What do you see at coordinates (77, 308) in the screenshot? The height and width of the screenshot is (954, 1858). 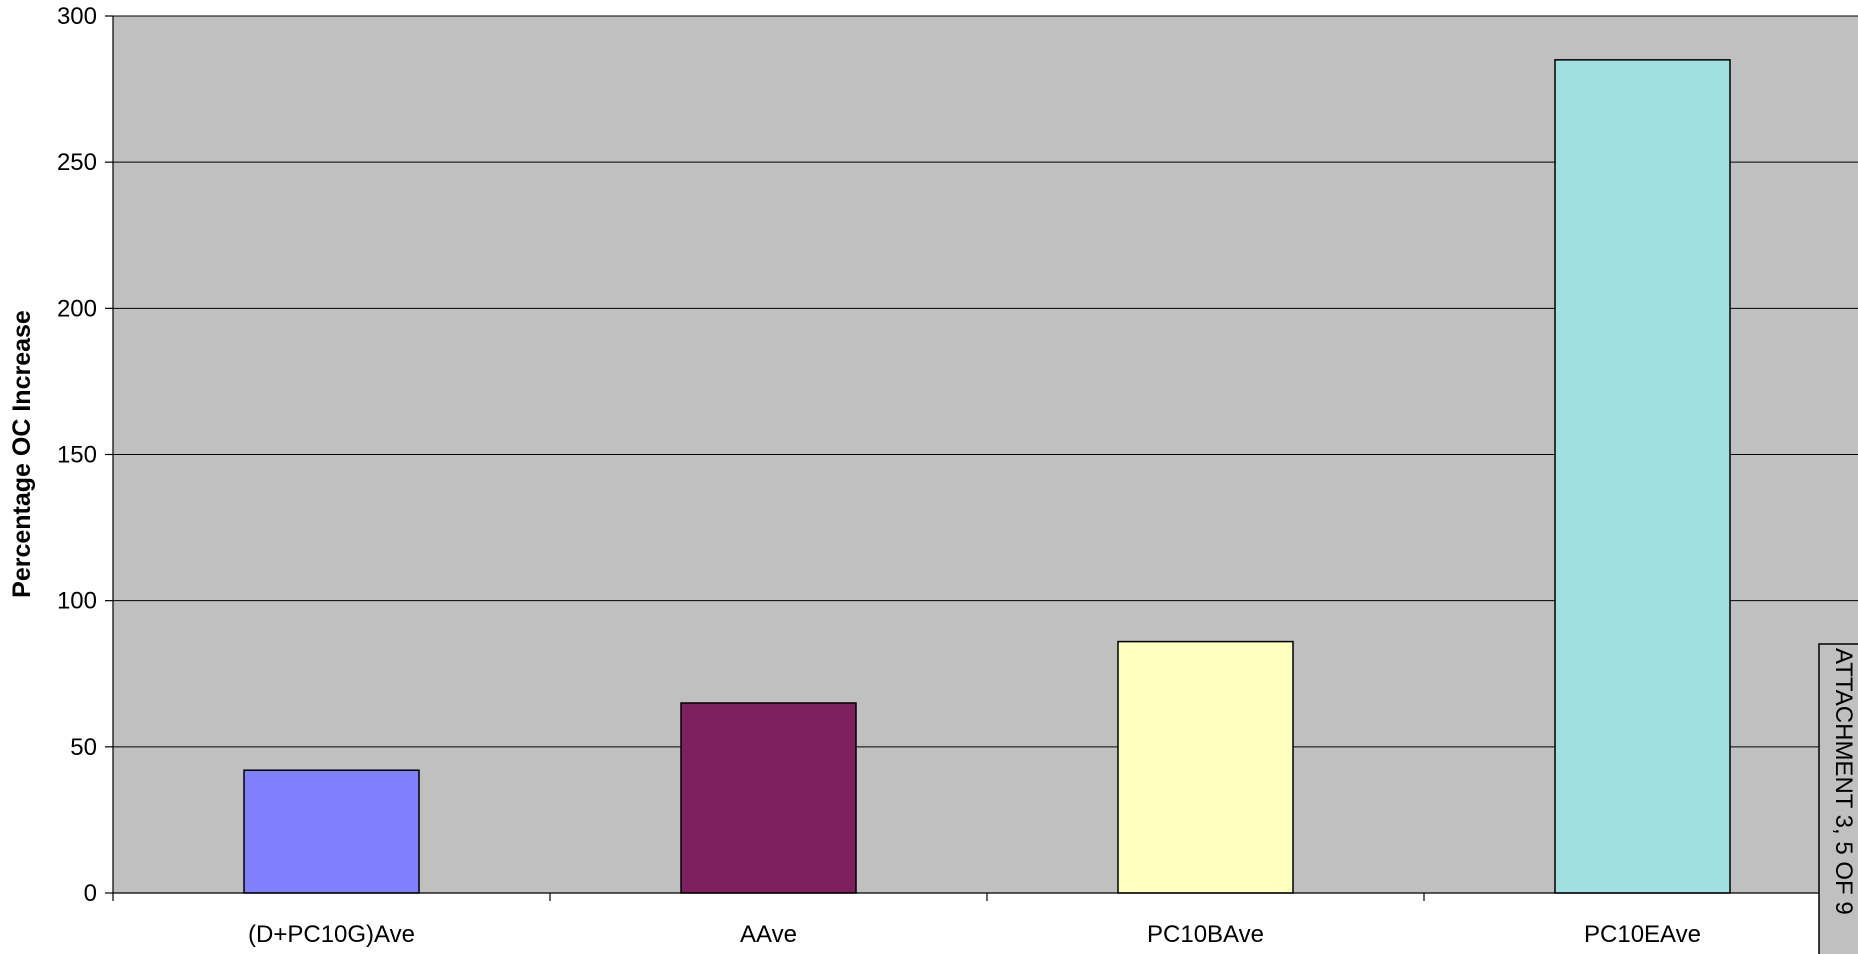 I see `y-tick-label: 200` at bounding box center [77, 308].